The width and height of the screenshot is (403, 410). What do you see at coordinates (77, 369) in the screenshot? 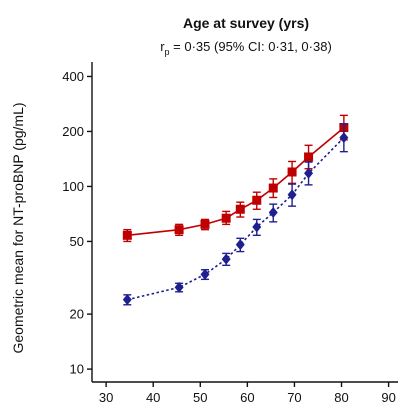
I see `y-tick-label: 10` at bounding box center [77, 369].